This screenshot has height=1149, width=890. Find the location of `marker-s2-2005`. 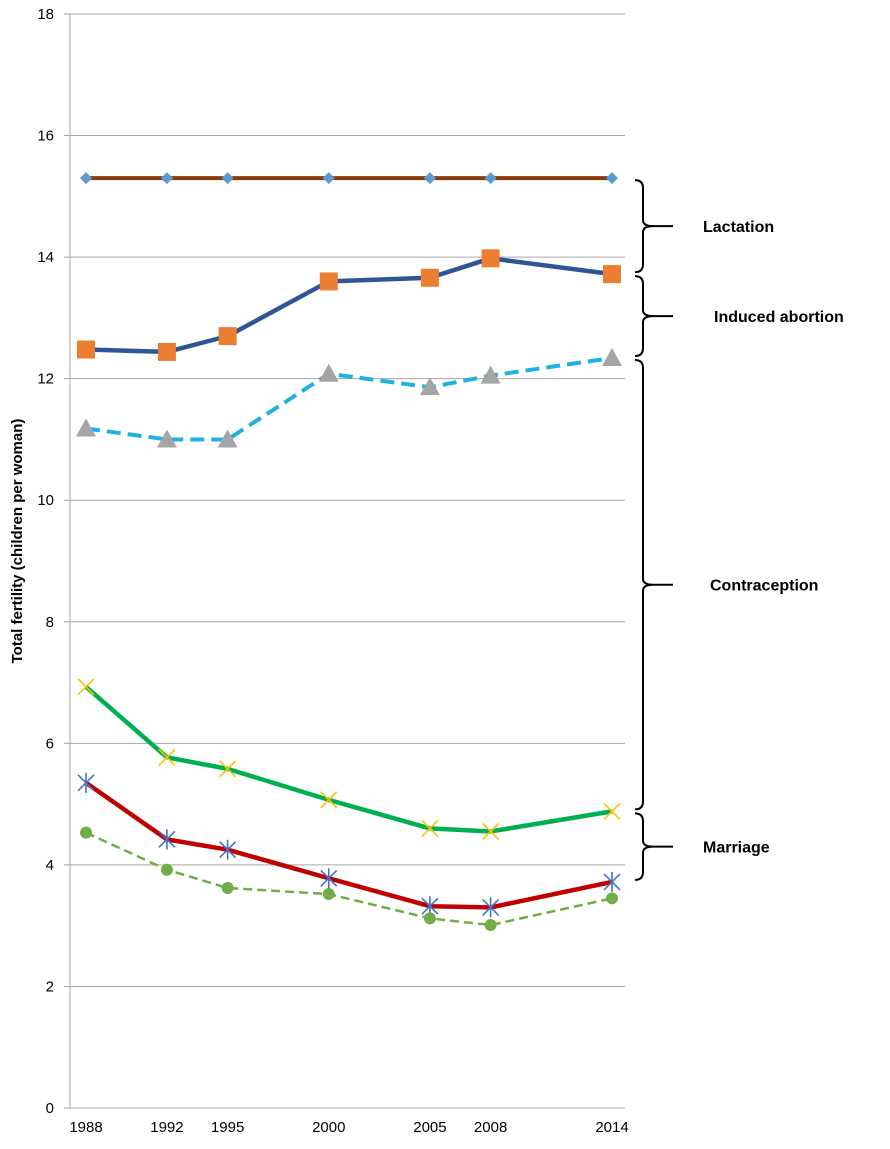

marker-s2-2005 is located at coordinates (429, 277).